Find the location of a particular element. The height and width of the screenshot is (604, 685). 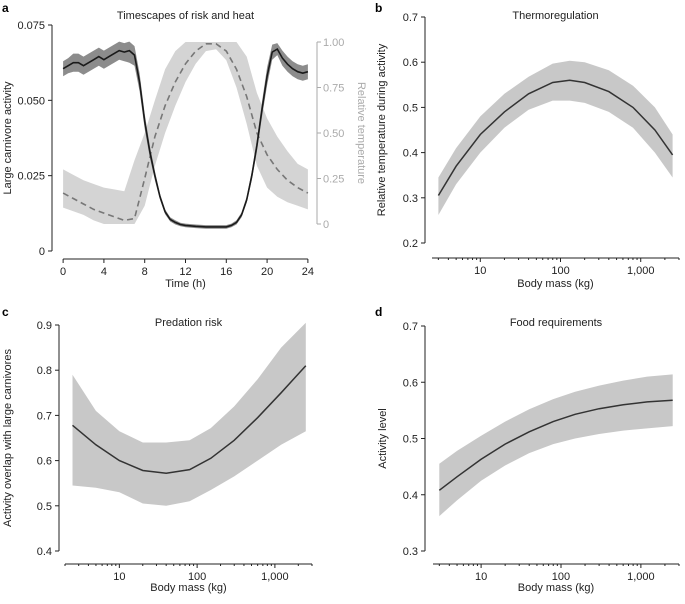

y-tick-label: 0.2 is located at coordinates (410, 244).